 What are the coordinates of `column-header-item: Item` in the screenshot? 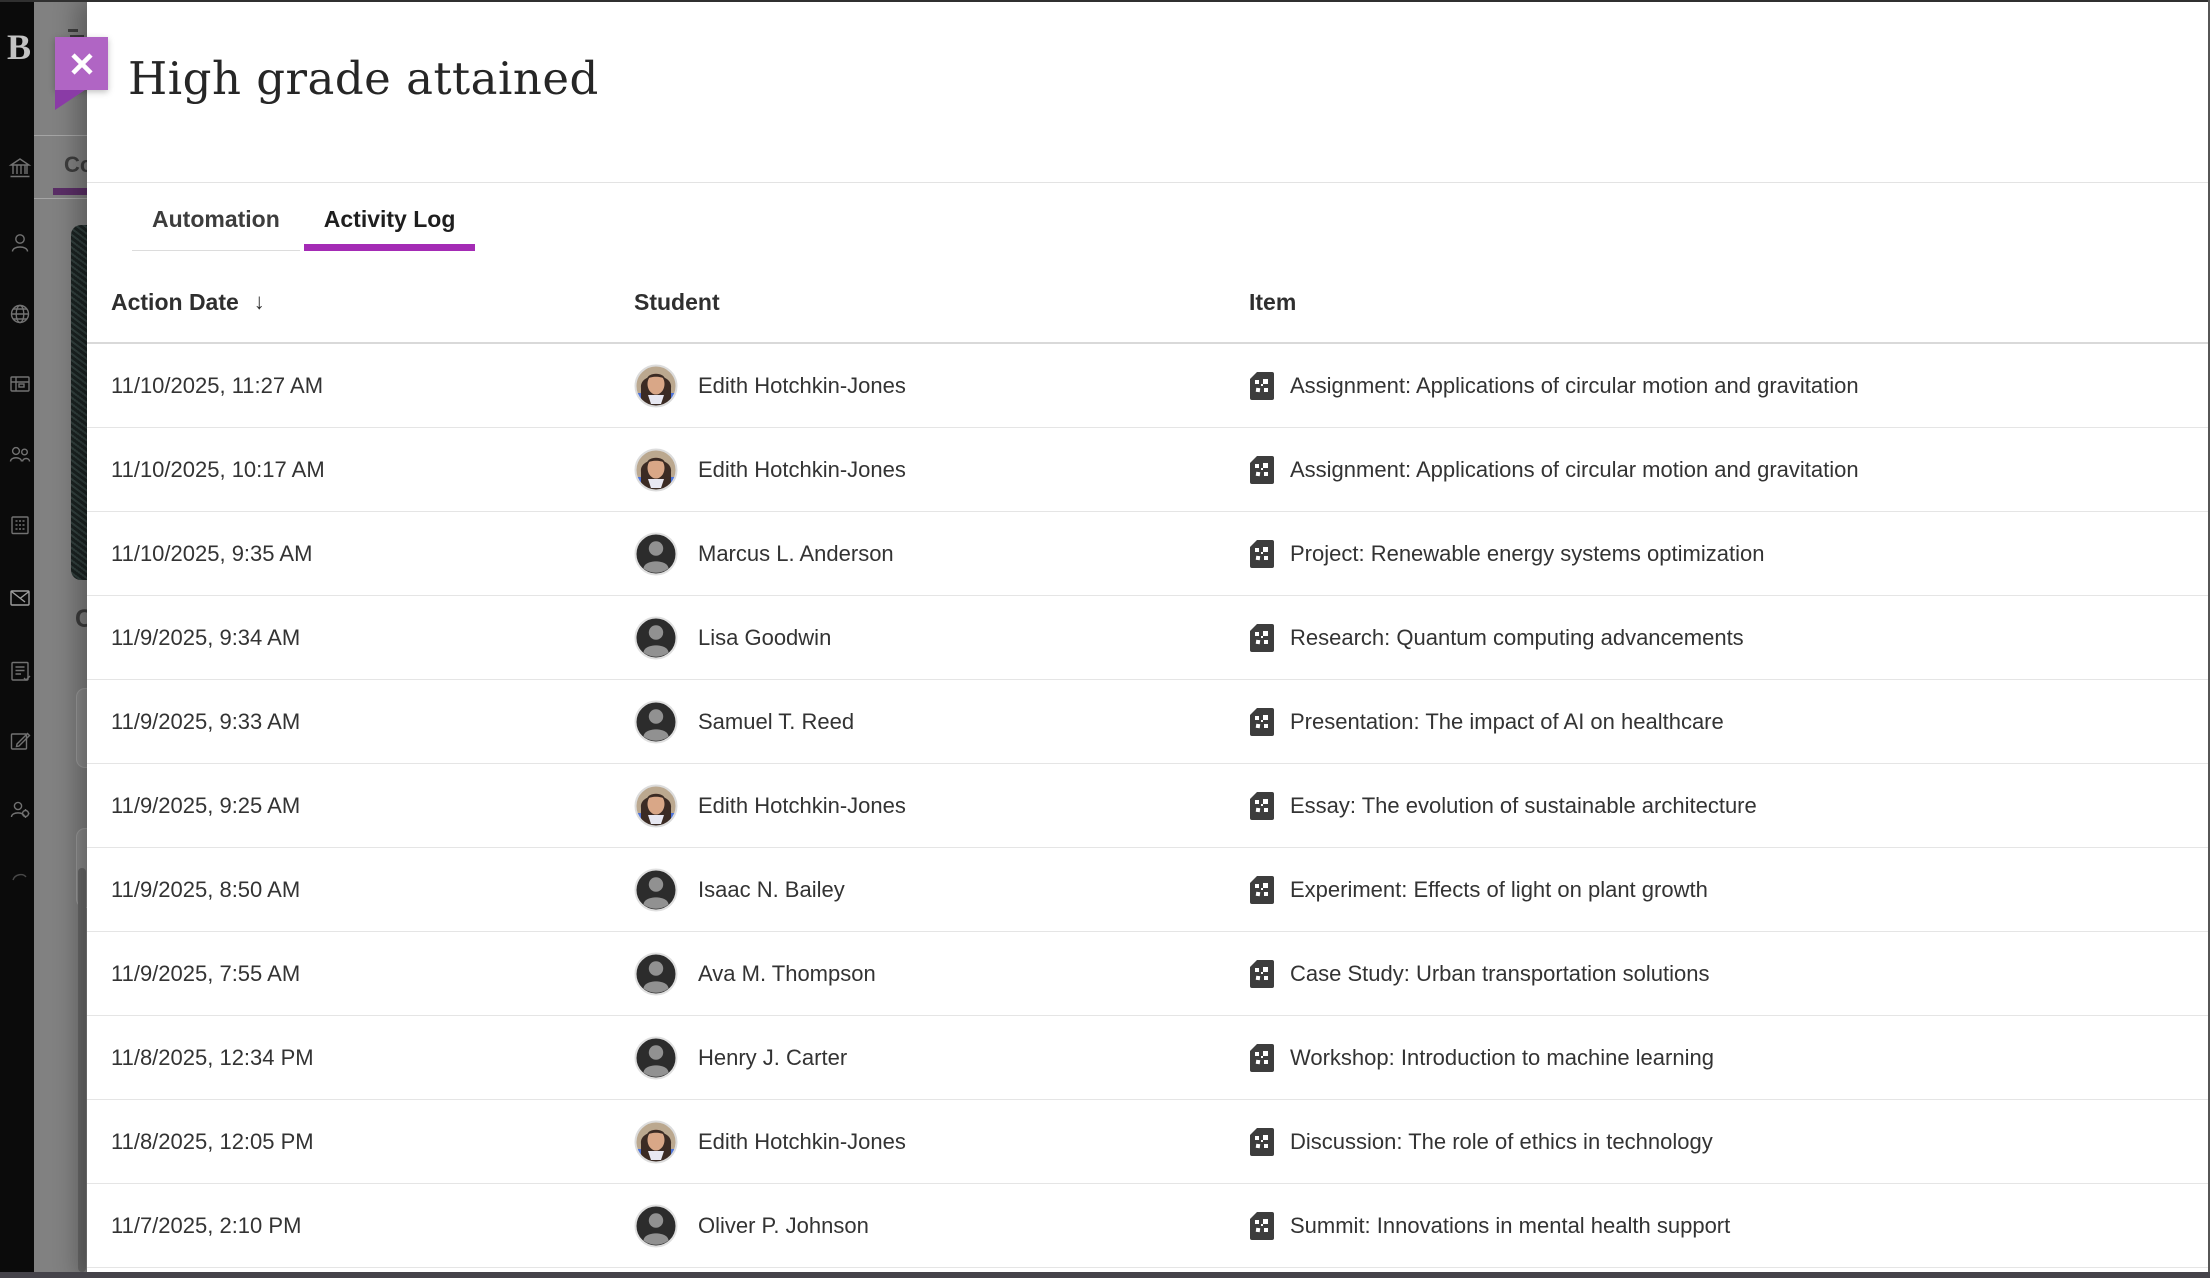 It's located at (1729, 302).